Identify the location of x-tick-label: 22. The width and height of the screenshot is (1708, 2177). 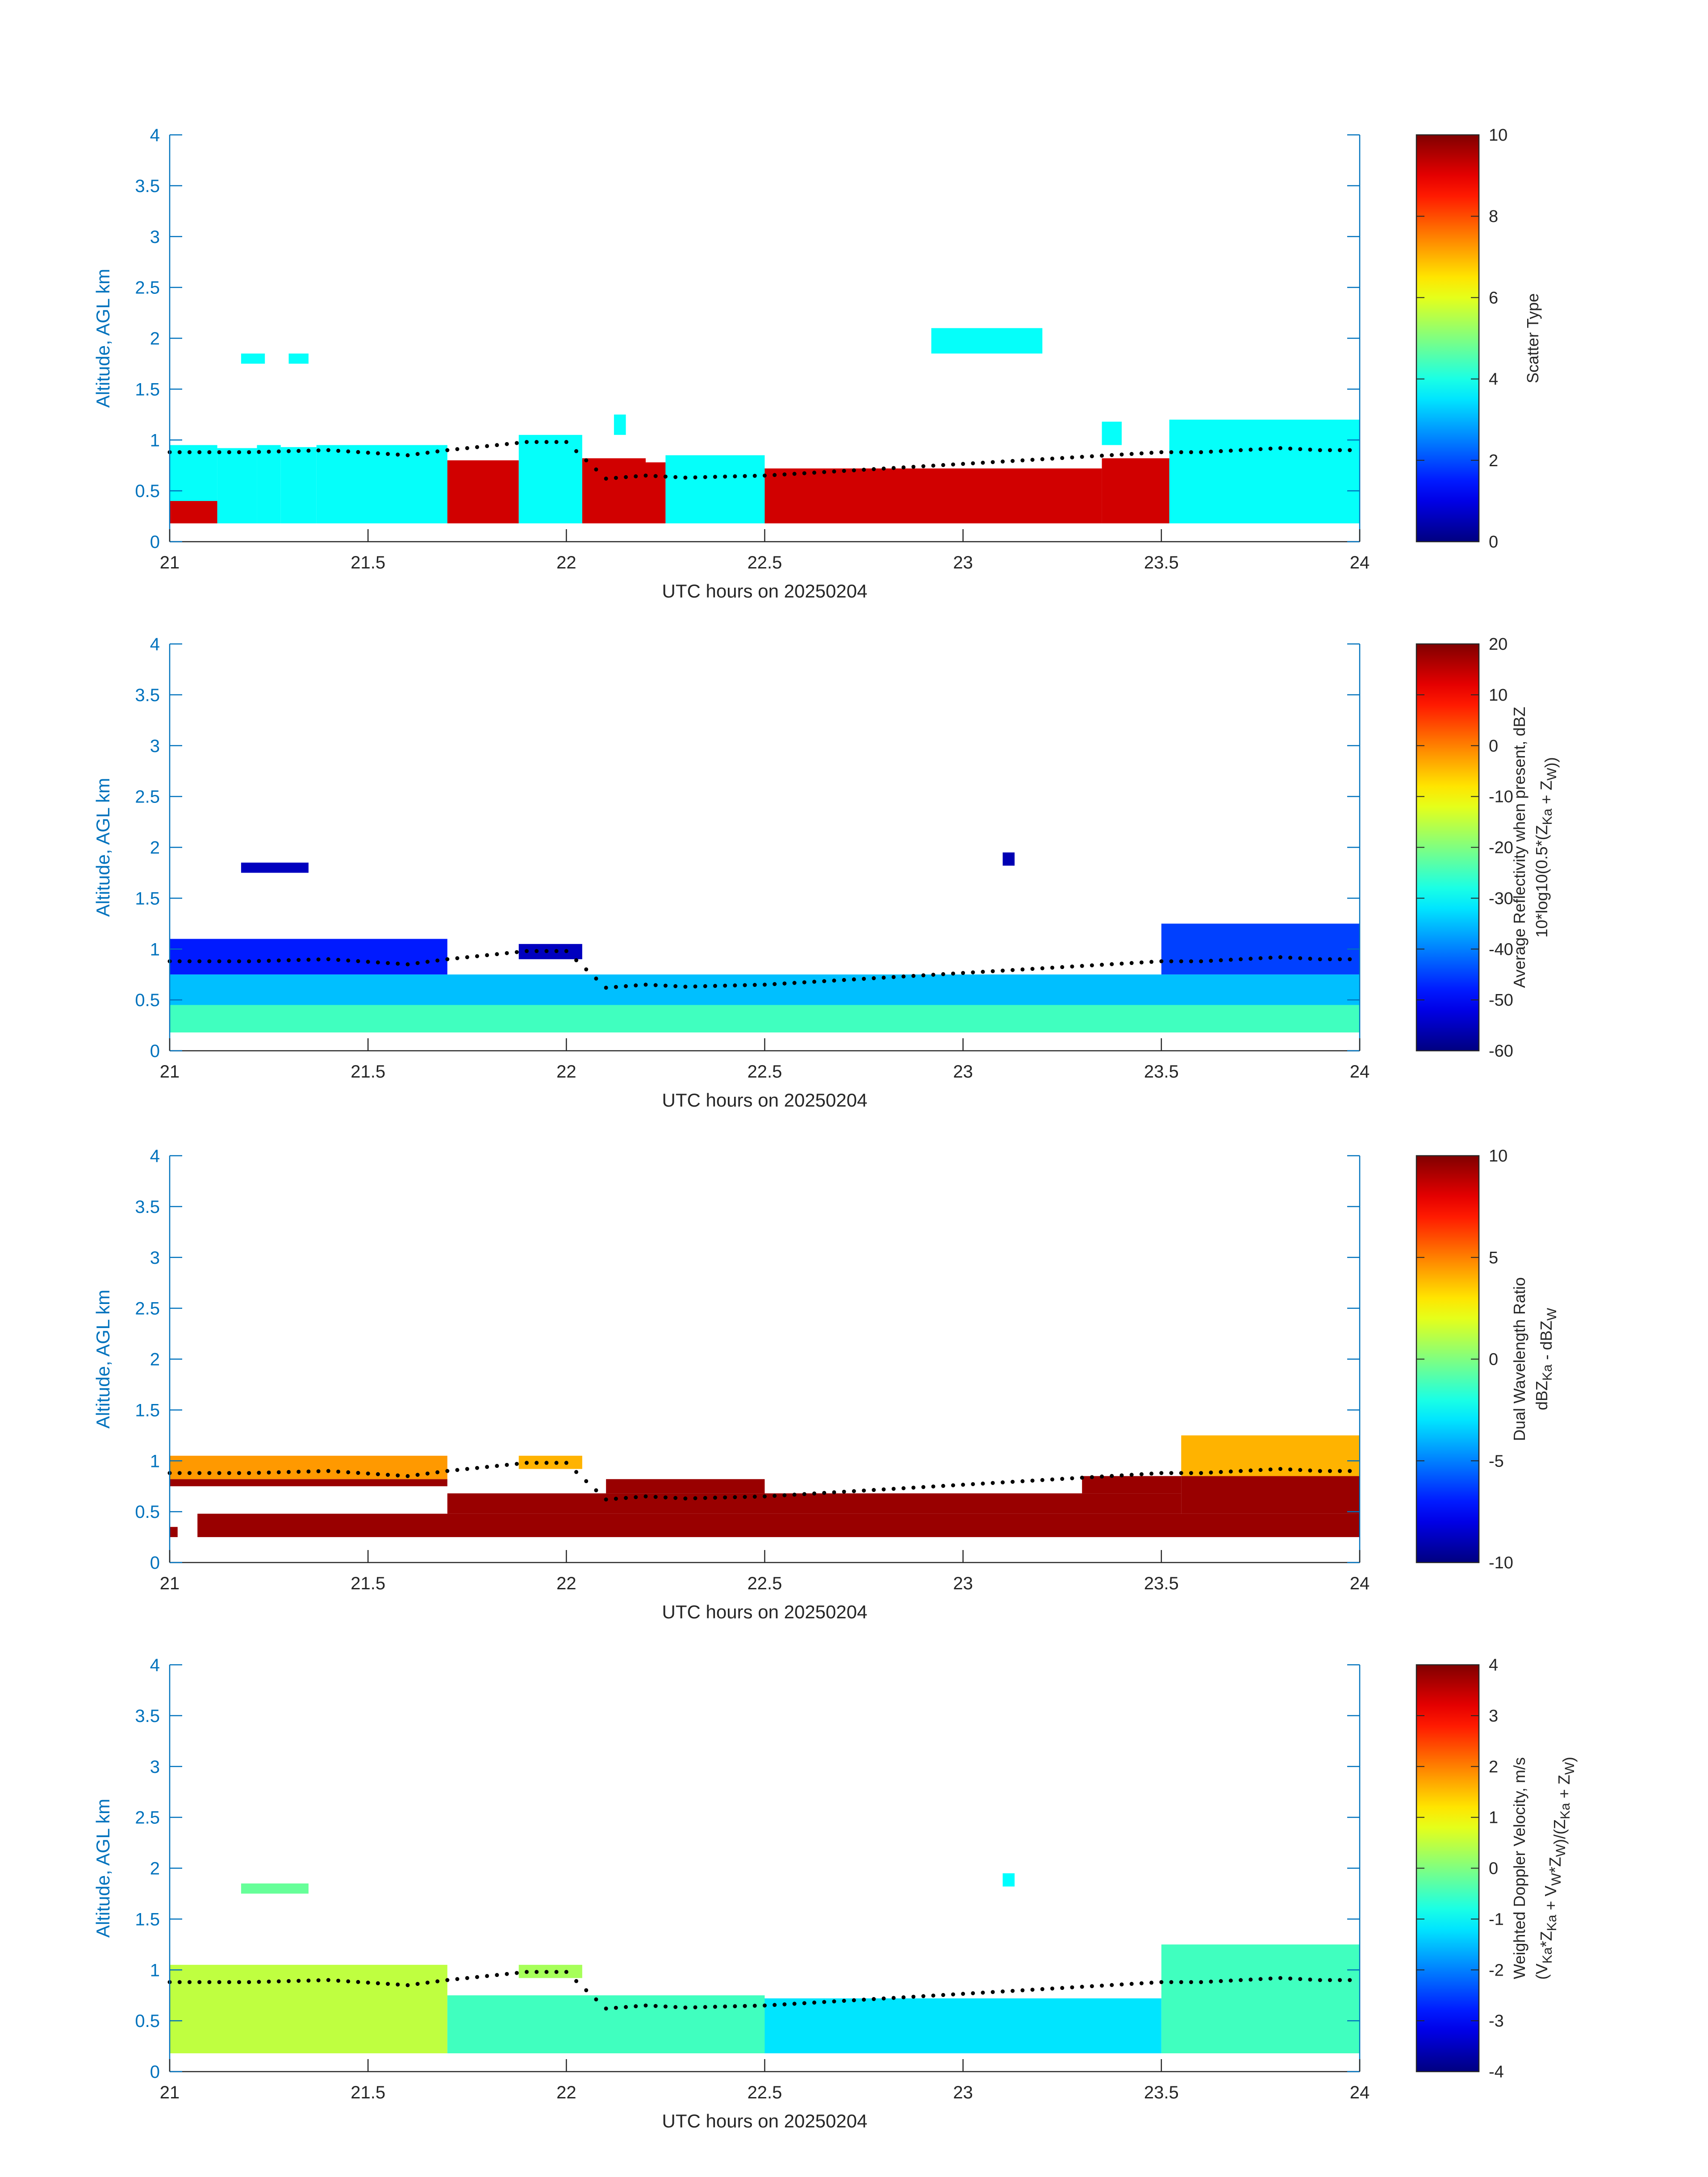
(566, 2092).